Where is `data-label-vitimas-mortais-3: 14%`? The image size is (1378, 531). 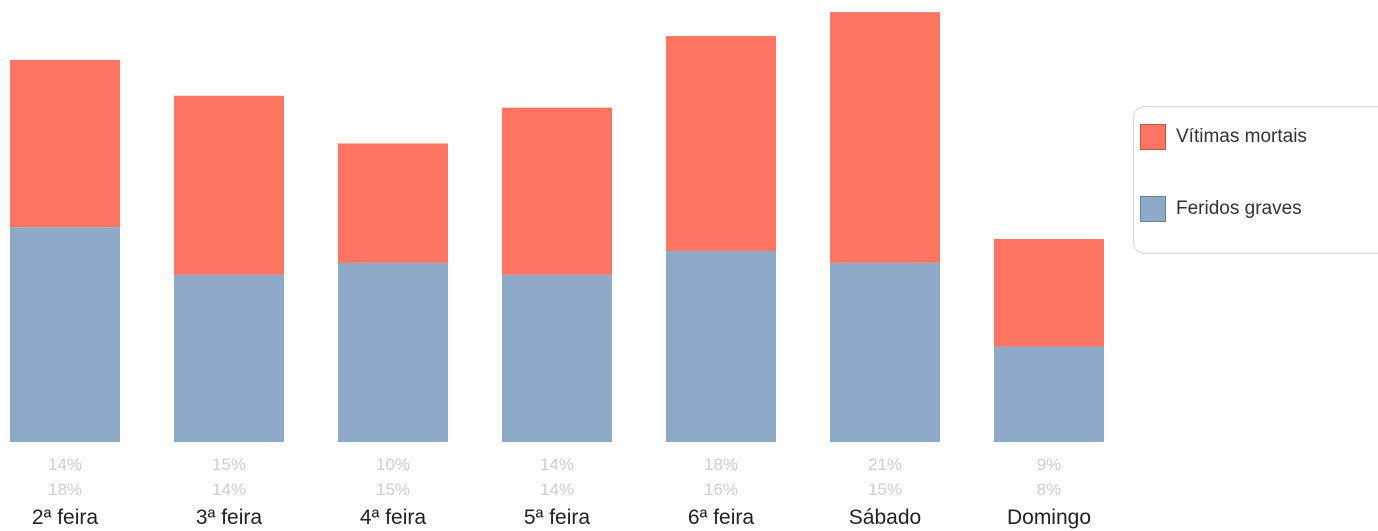 data-label-vitimas-mortais-3: 14% is located at coordinates (557, 464).